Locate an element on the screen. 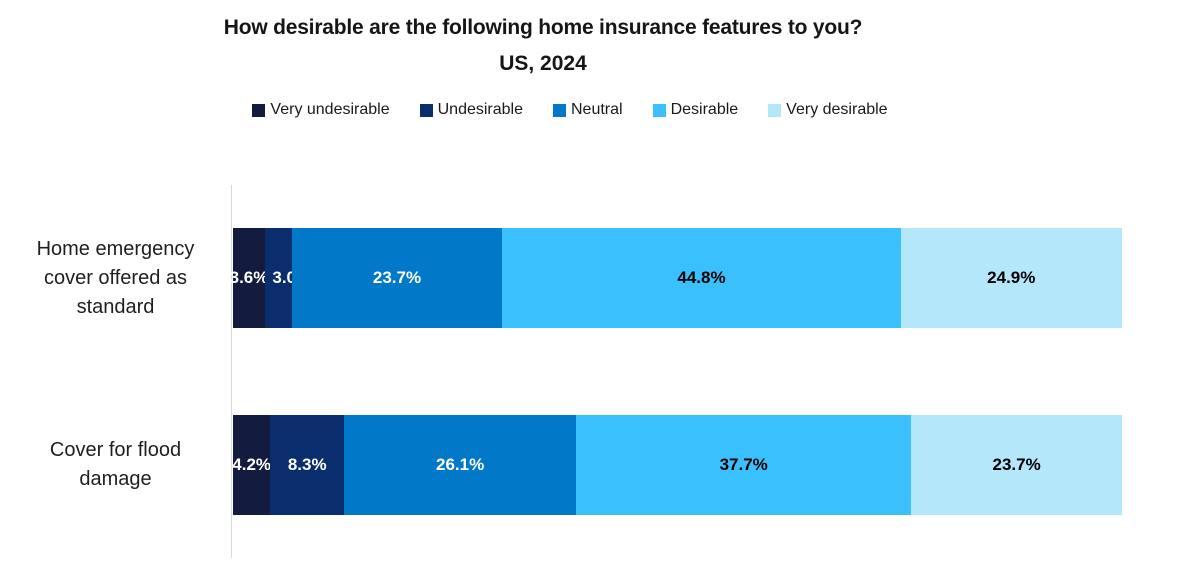  segment-value-label: 37.7% is located at coordinates (743, 464).